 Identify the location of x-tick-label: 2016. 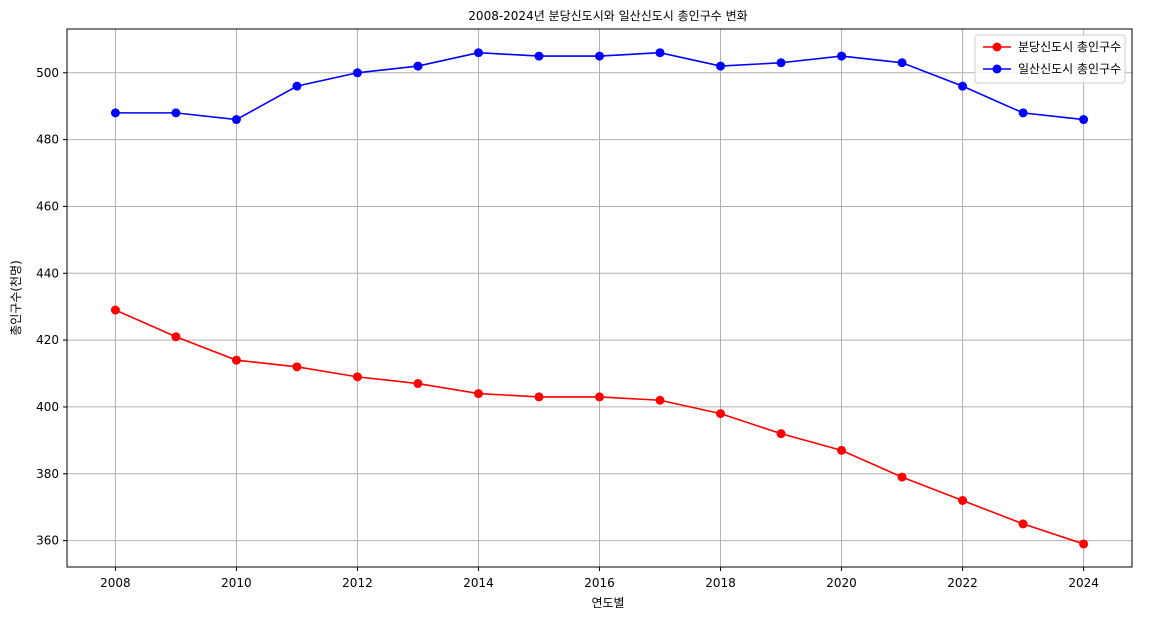
(599, 583).